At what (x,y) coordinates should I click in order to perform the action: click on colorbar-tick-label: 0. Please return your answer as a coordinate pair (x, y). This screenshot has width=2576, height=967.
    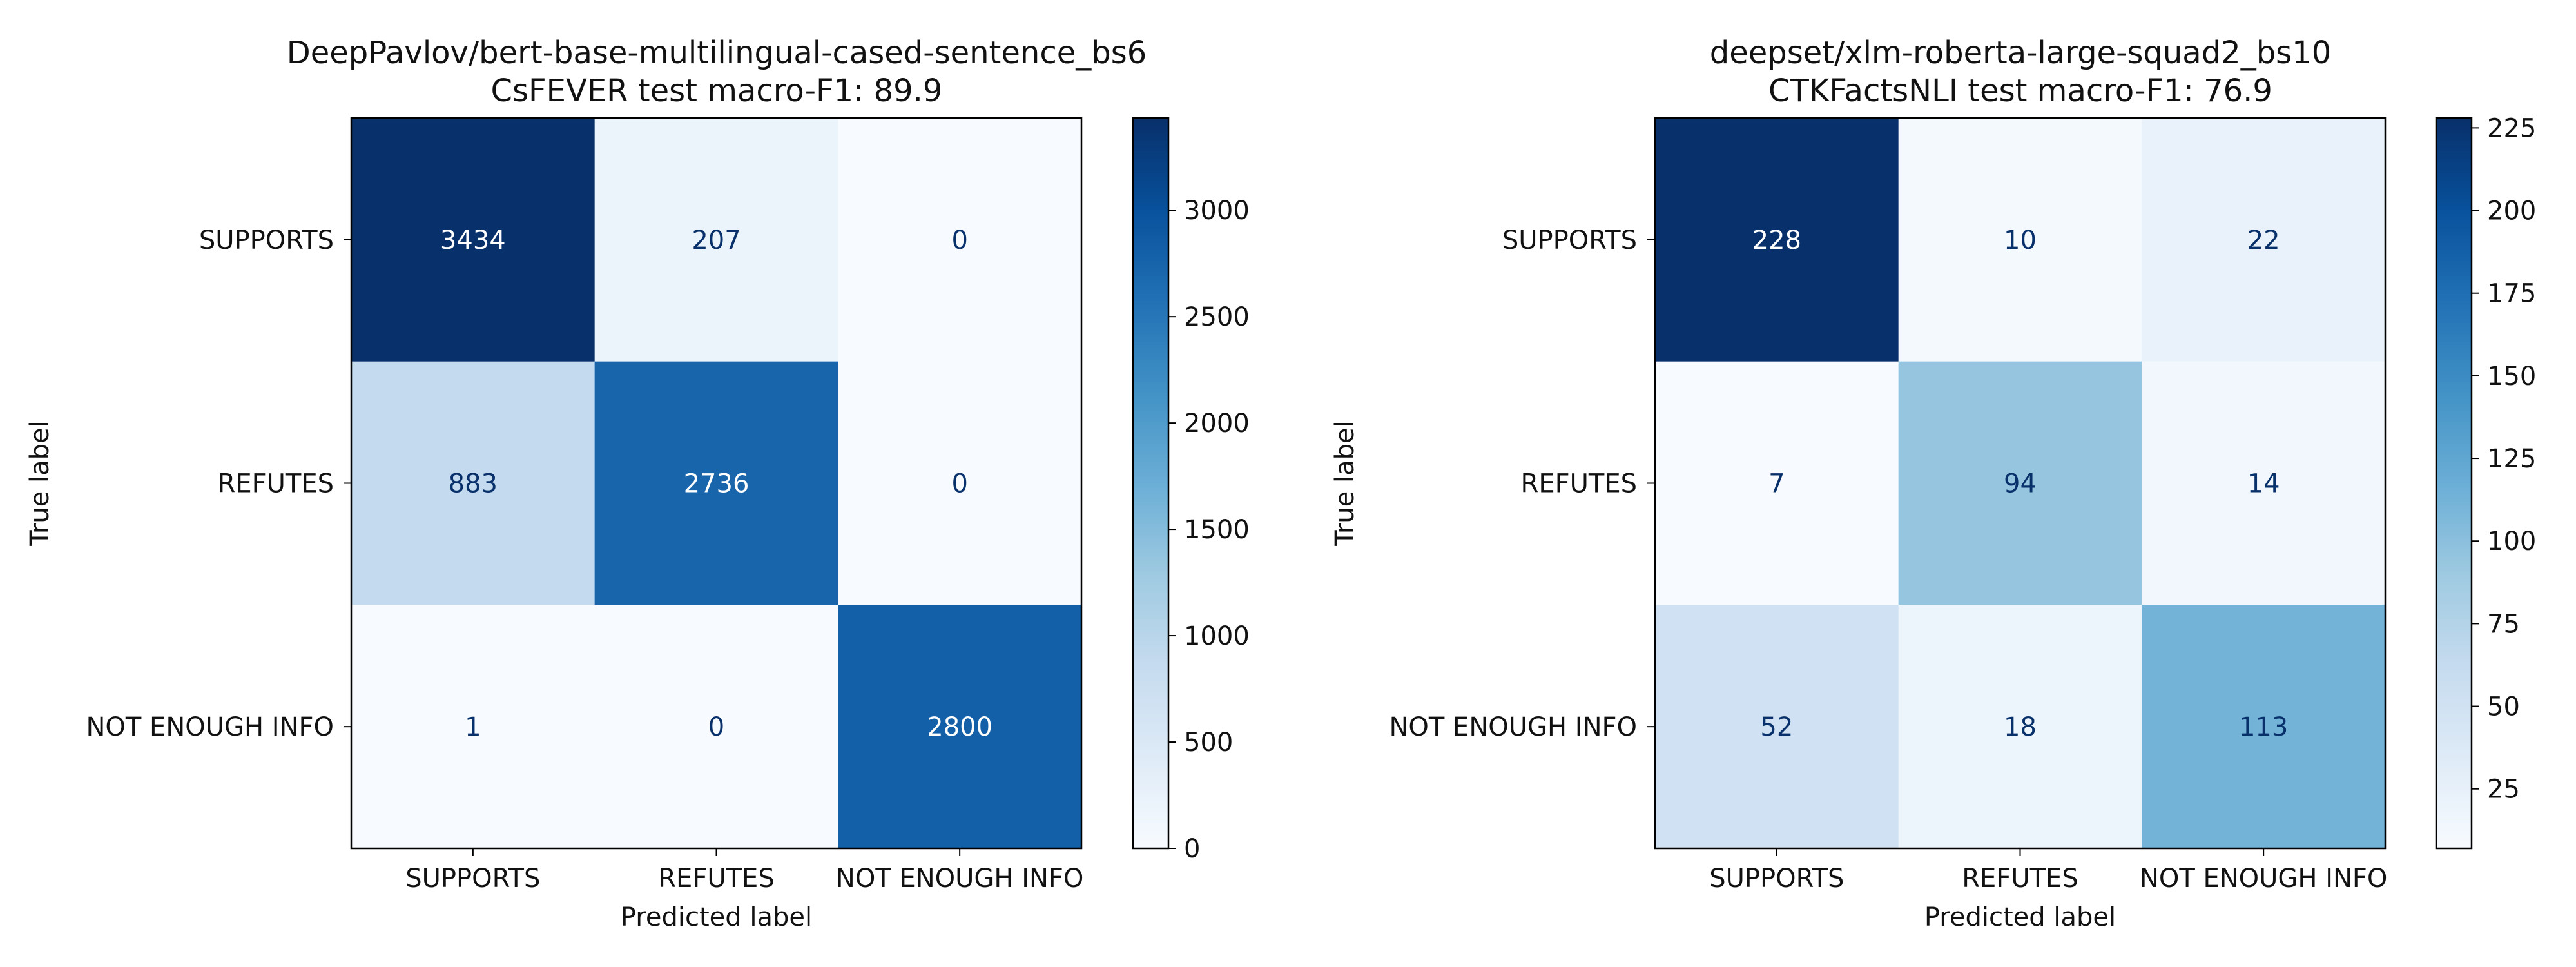
    Looking at the image, I should click on (1192, 849).